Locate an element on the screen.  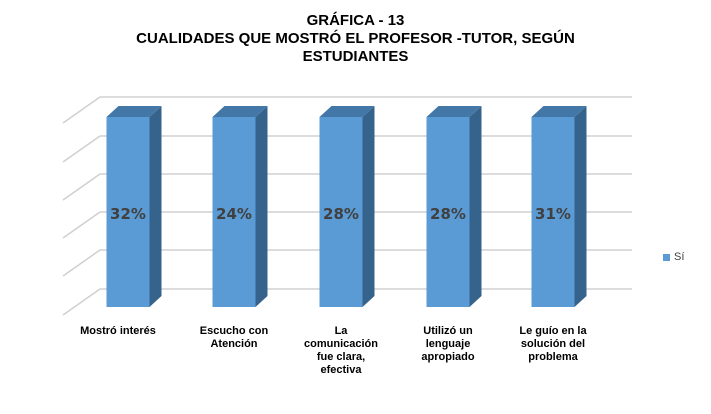
data-label: 24% is located at coordinates (234, 214).